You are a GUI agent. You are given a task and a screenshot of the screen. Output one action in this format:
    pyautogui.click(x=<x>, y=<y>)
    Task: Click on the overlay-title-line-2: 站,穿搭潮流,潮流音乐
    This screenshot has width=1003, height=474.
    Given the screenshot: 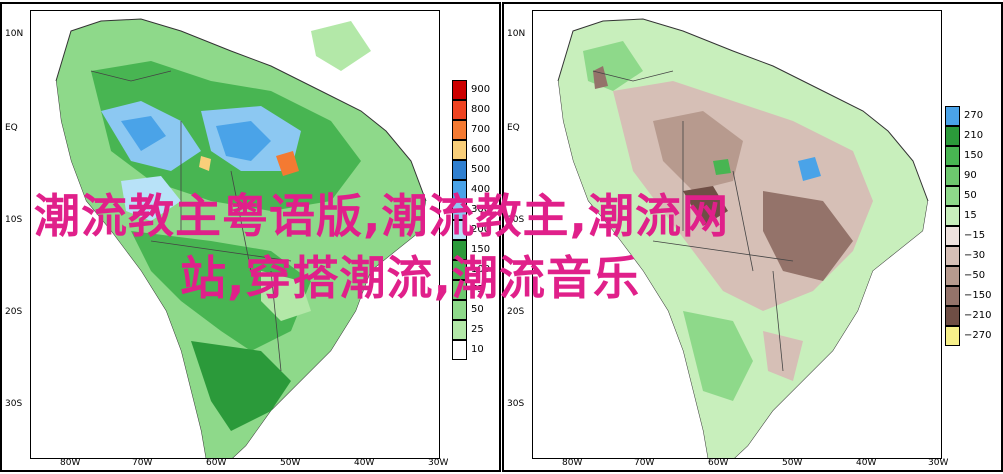 What is the action you would take?
    pyautogui.click(x=410, y=278)
    